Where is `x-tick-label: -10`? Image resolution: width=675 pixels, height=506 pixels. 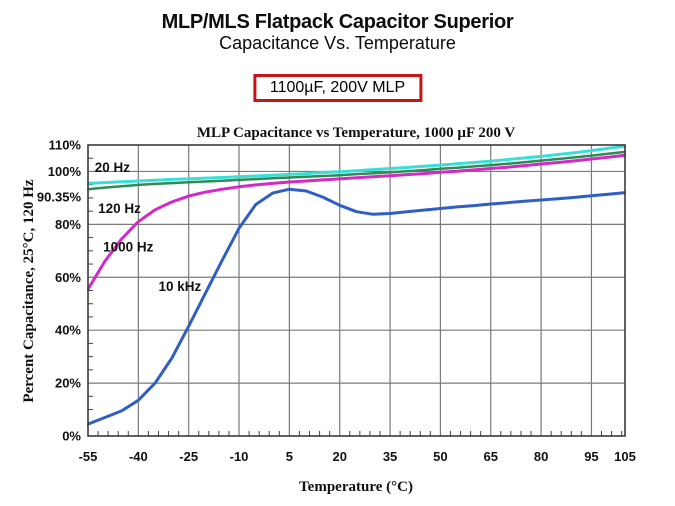 x-tick-label: -10 is located at coordinates (239, 456).